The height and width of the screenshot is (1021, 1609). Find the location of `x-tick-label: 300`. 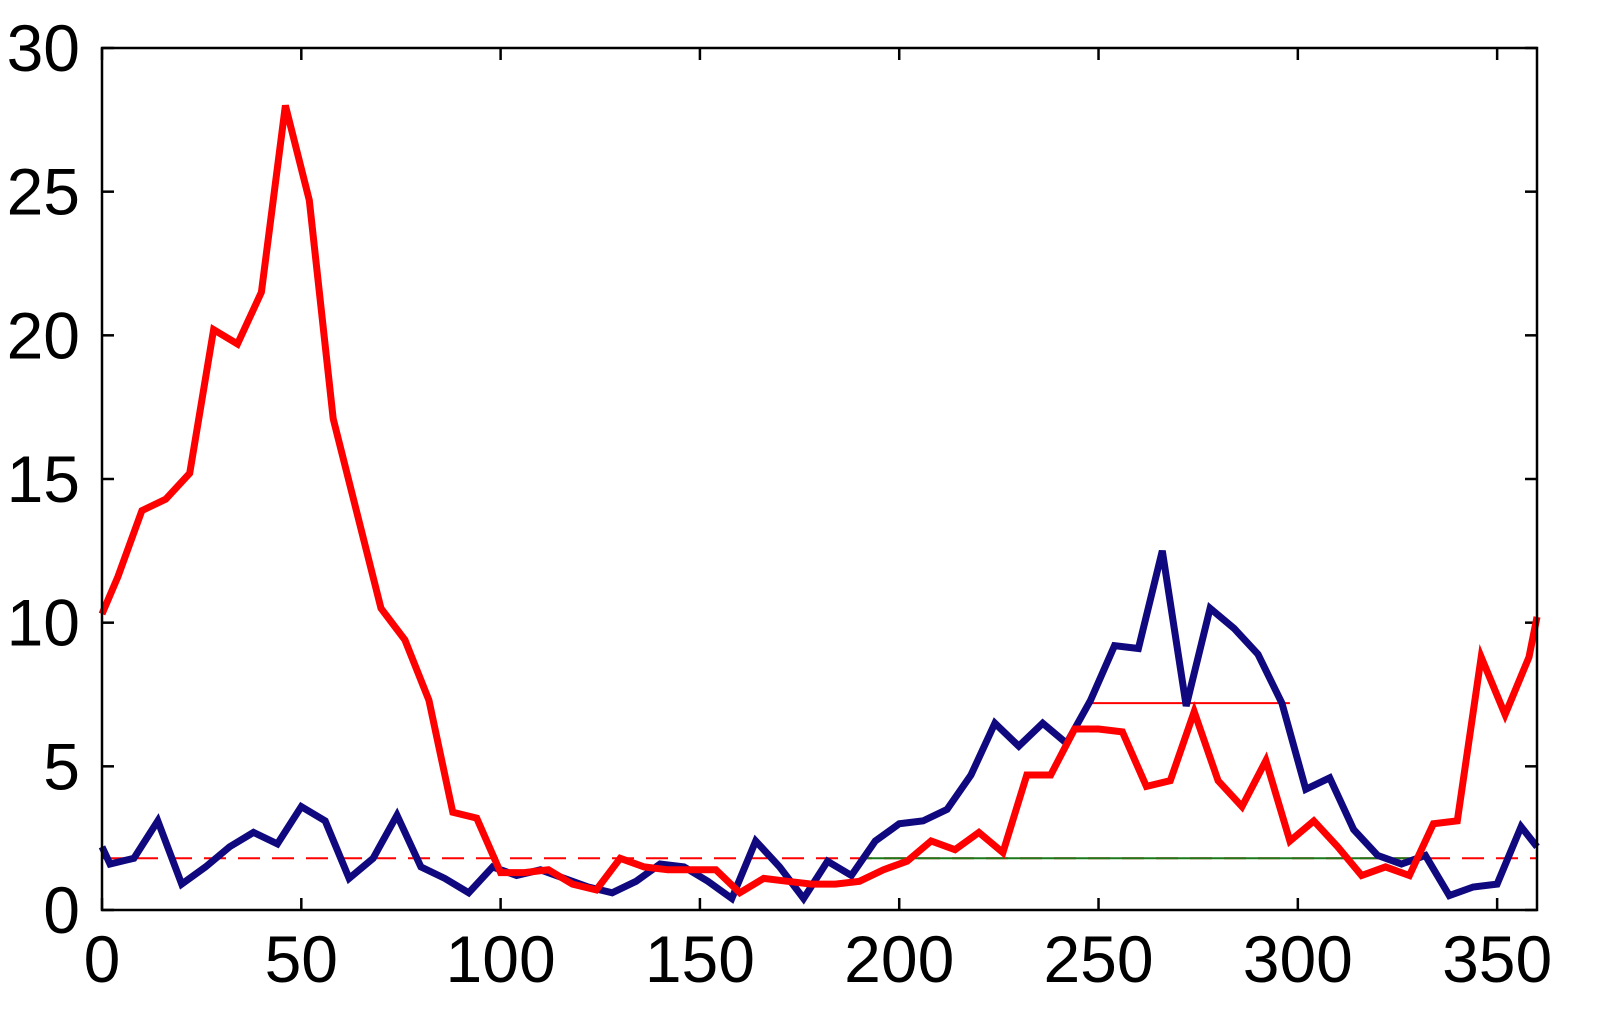

x-tick-label: 300 is located at coordinates (1298, 959).